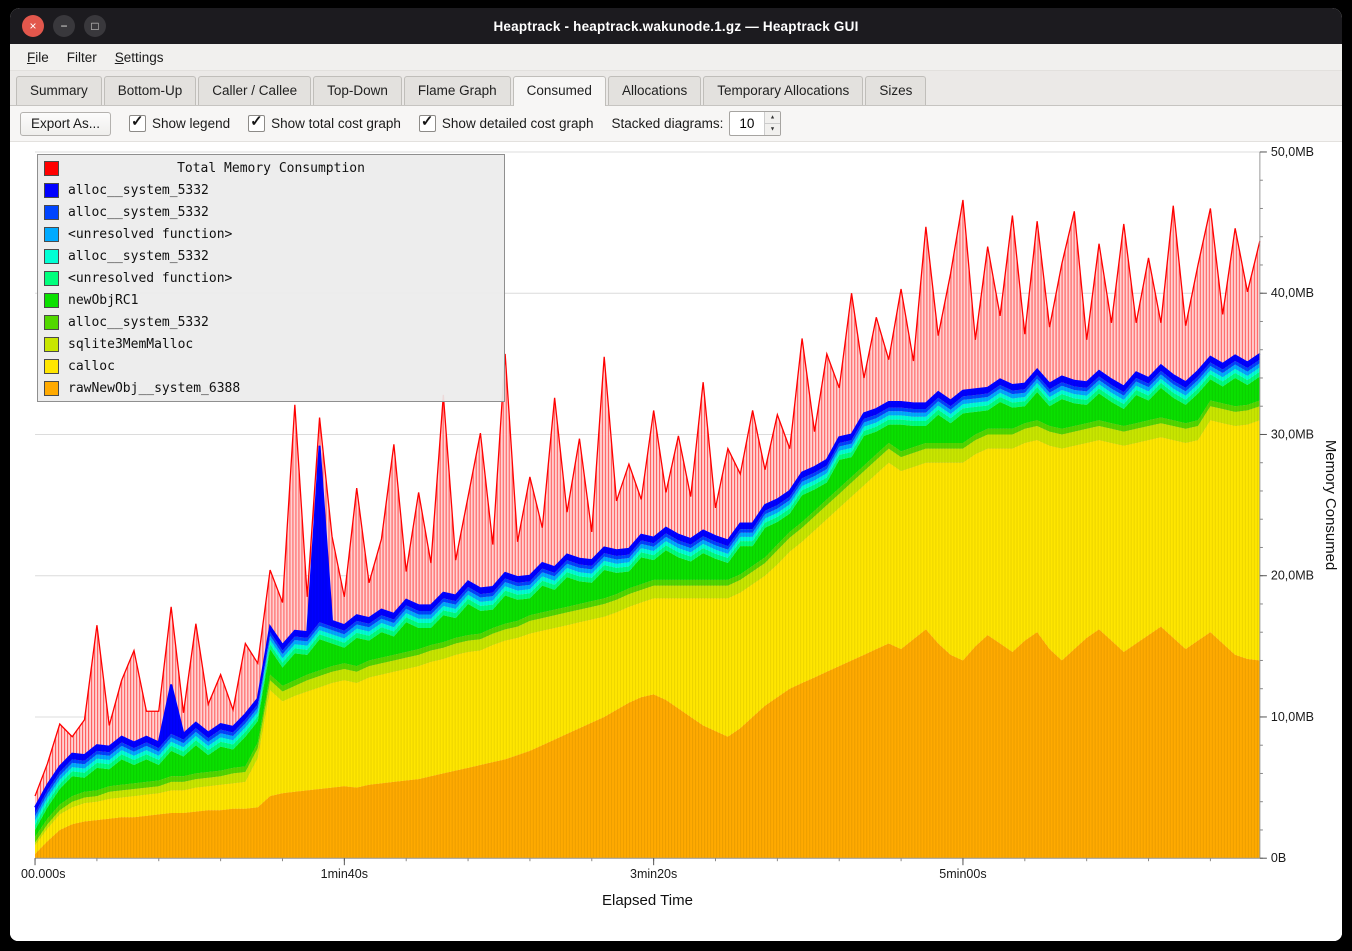  What do you see at coordinates (1292, 576) in the screenshot?
I see `y-tick-label: 20,0MB` at bounding box center [1292, 576].